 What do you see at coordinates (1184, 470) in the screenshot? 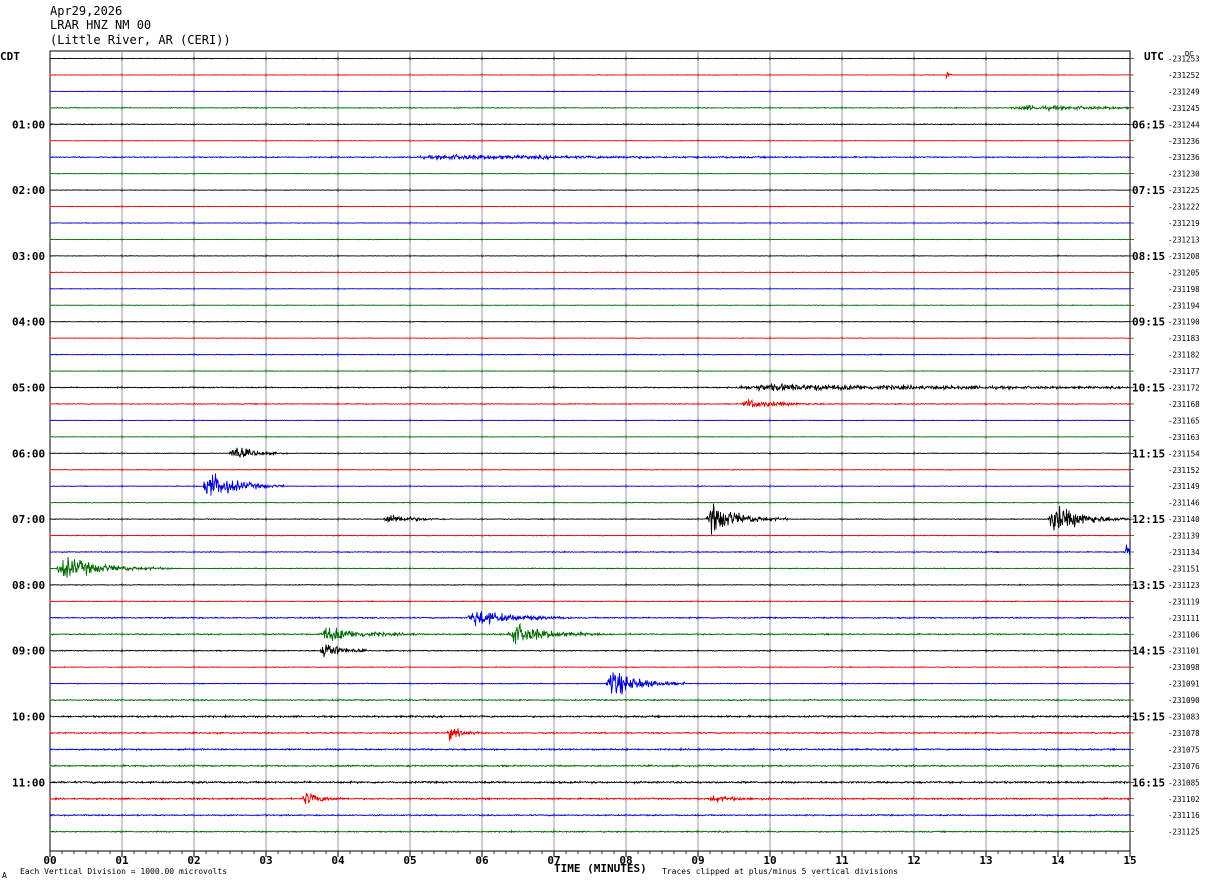
I see `dc-offset-label: -231152` at bounding box center [1184, 470].